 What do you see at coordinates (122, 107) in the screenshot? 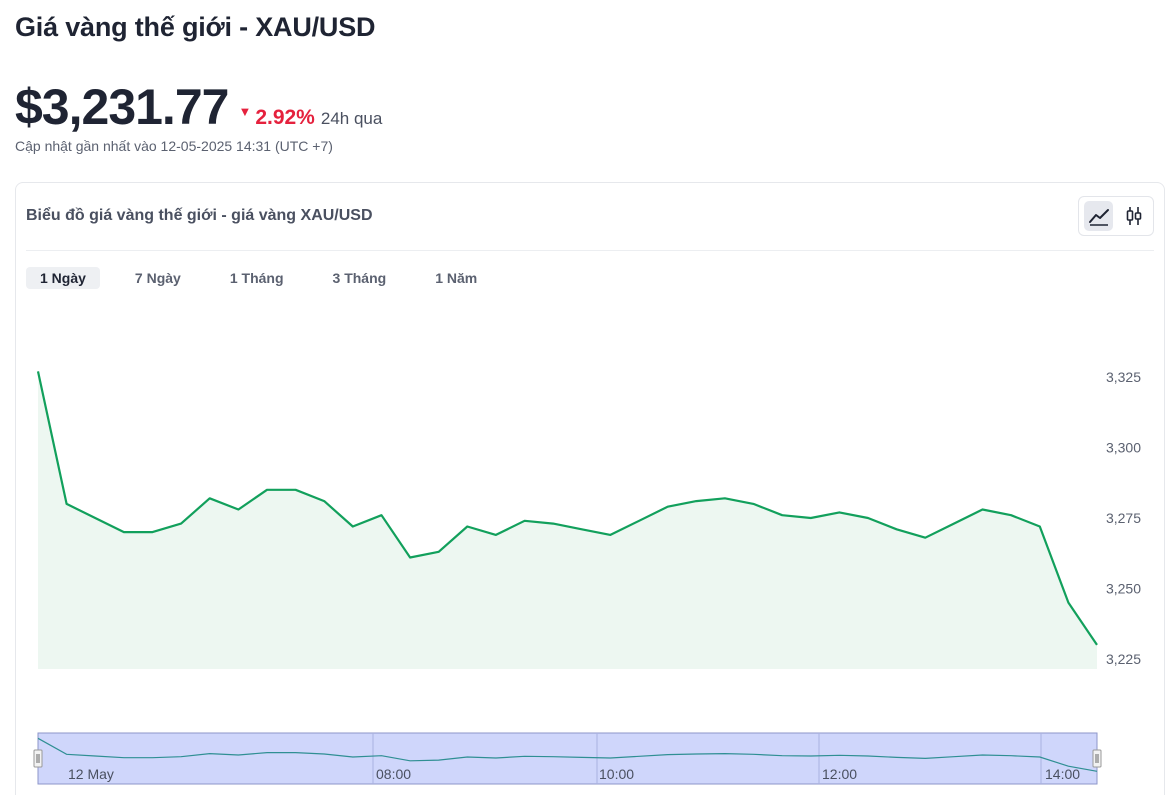
I see `current-price: $3,231.77` at bounding box center [122, 107].